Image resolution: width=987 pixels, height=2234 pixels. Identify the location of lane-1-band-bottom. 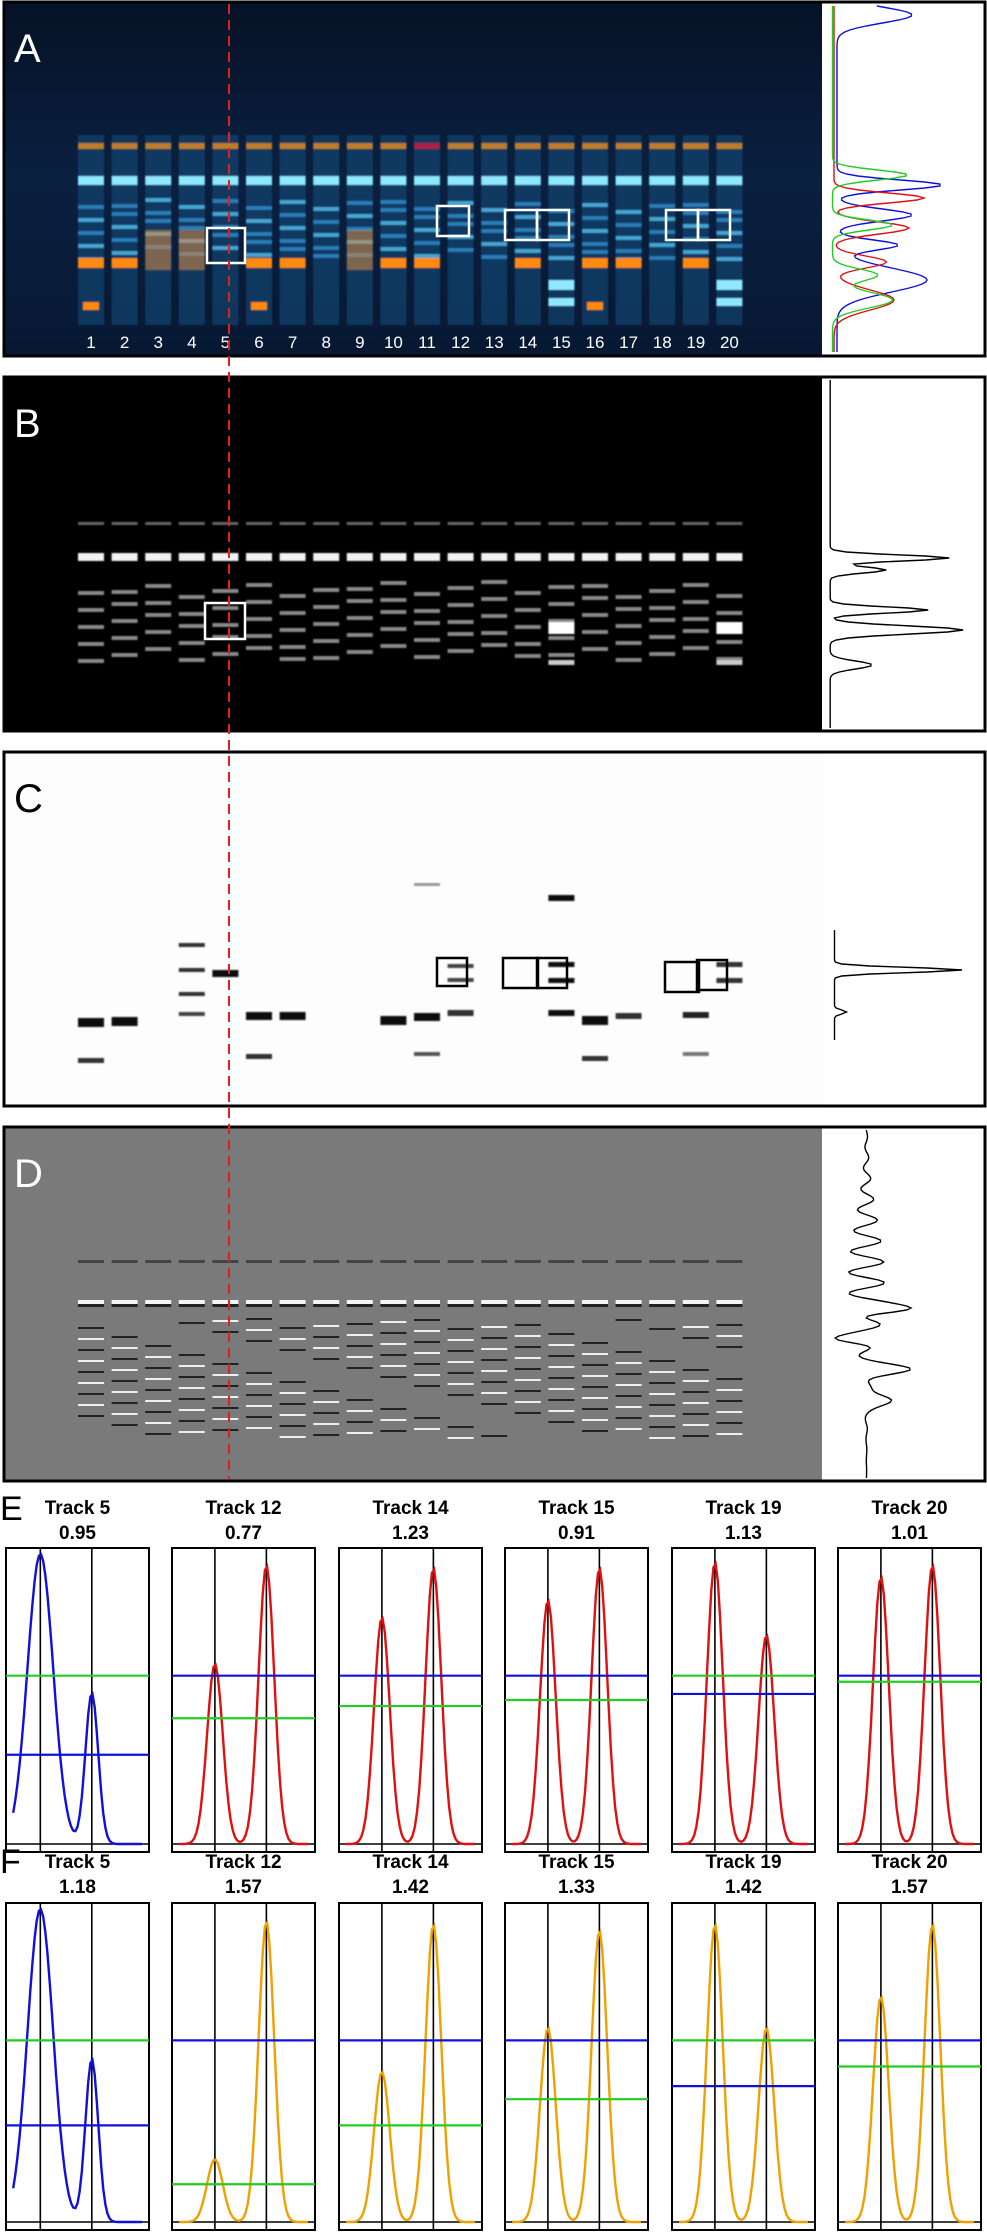
(91, 306).